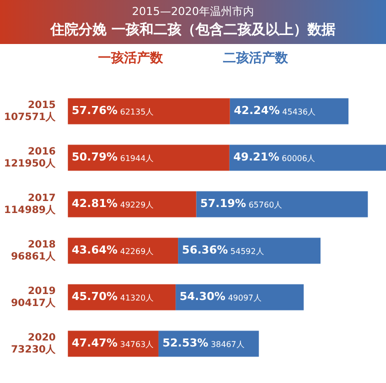 This screenshot has height=383, width=386. I want to click on data-label: 42.24% 45436人, so click(275, 111).